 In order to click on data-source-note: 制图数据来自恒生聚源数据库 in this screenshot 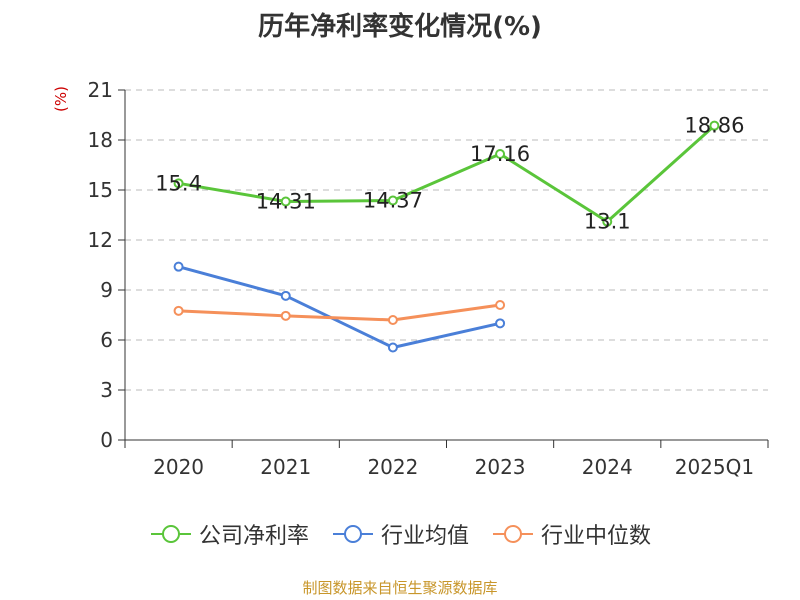, I will do `click(400, 588)`.